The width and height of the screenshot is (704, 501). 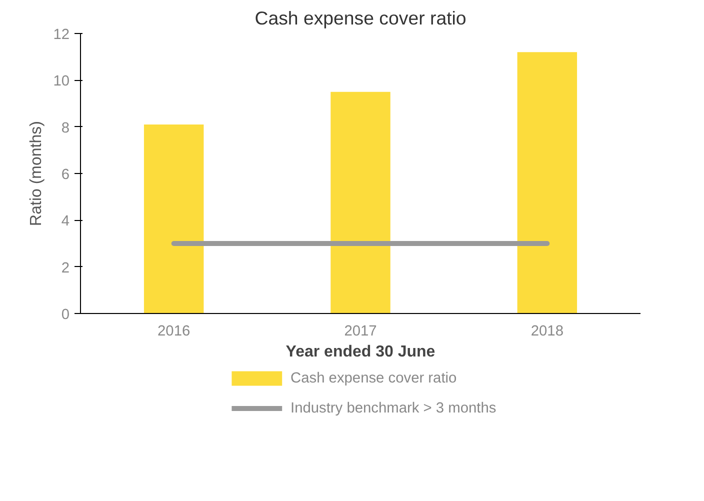 What do you see at coordinates (361, 352) in the screenshot?
I see `x-axis-title: Year ended 30 June` at bounding box center [361, 352].